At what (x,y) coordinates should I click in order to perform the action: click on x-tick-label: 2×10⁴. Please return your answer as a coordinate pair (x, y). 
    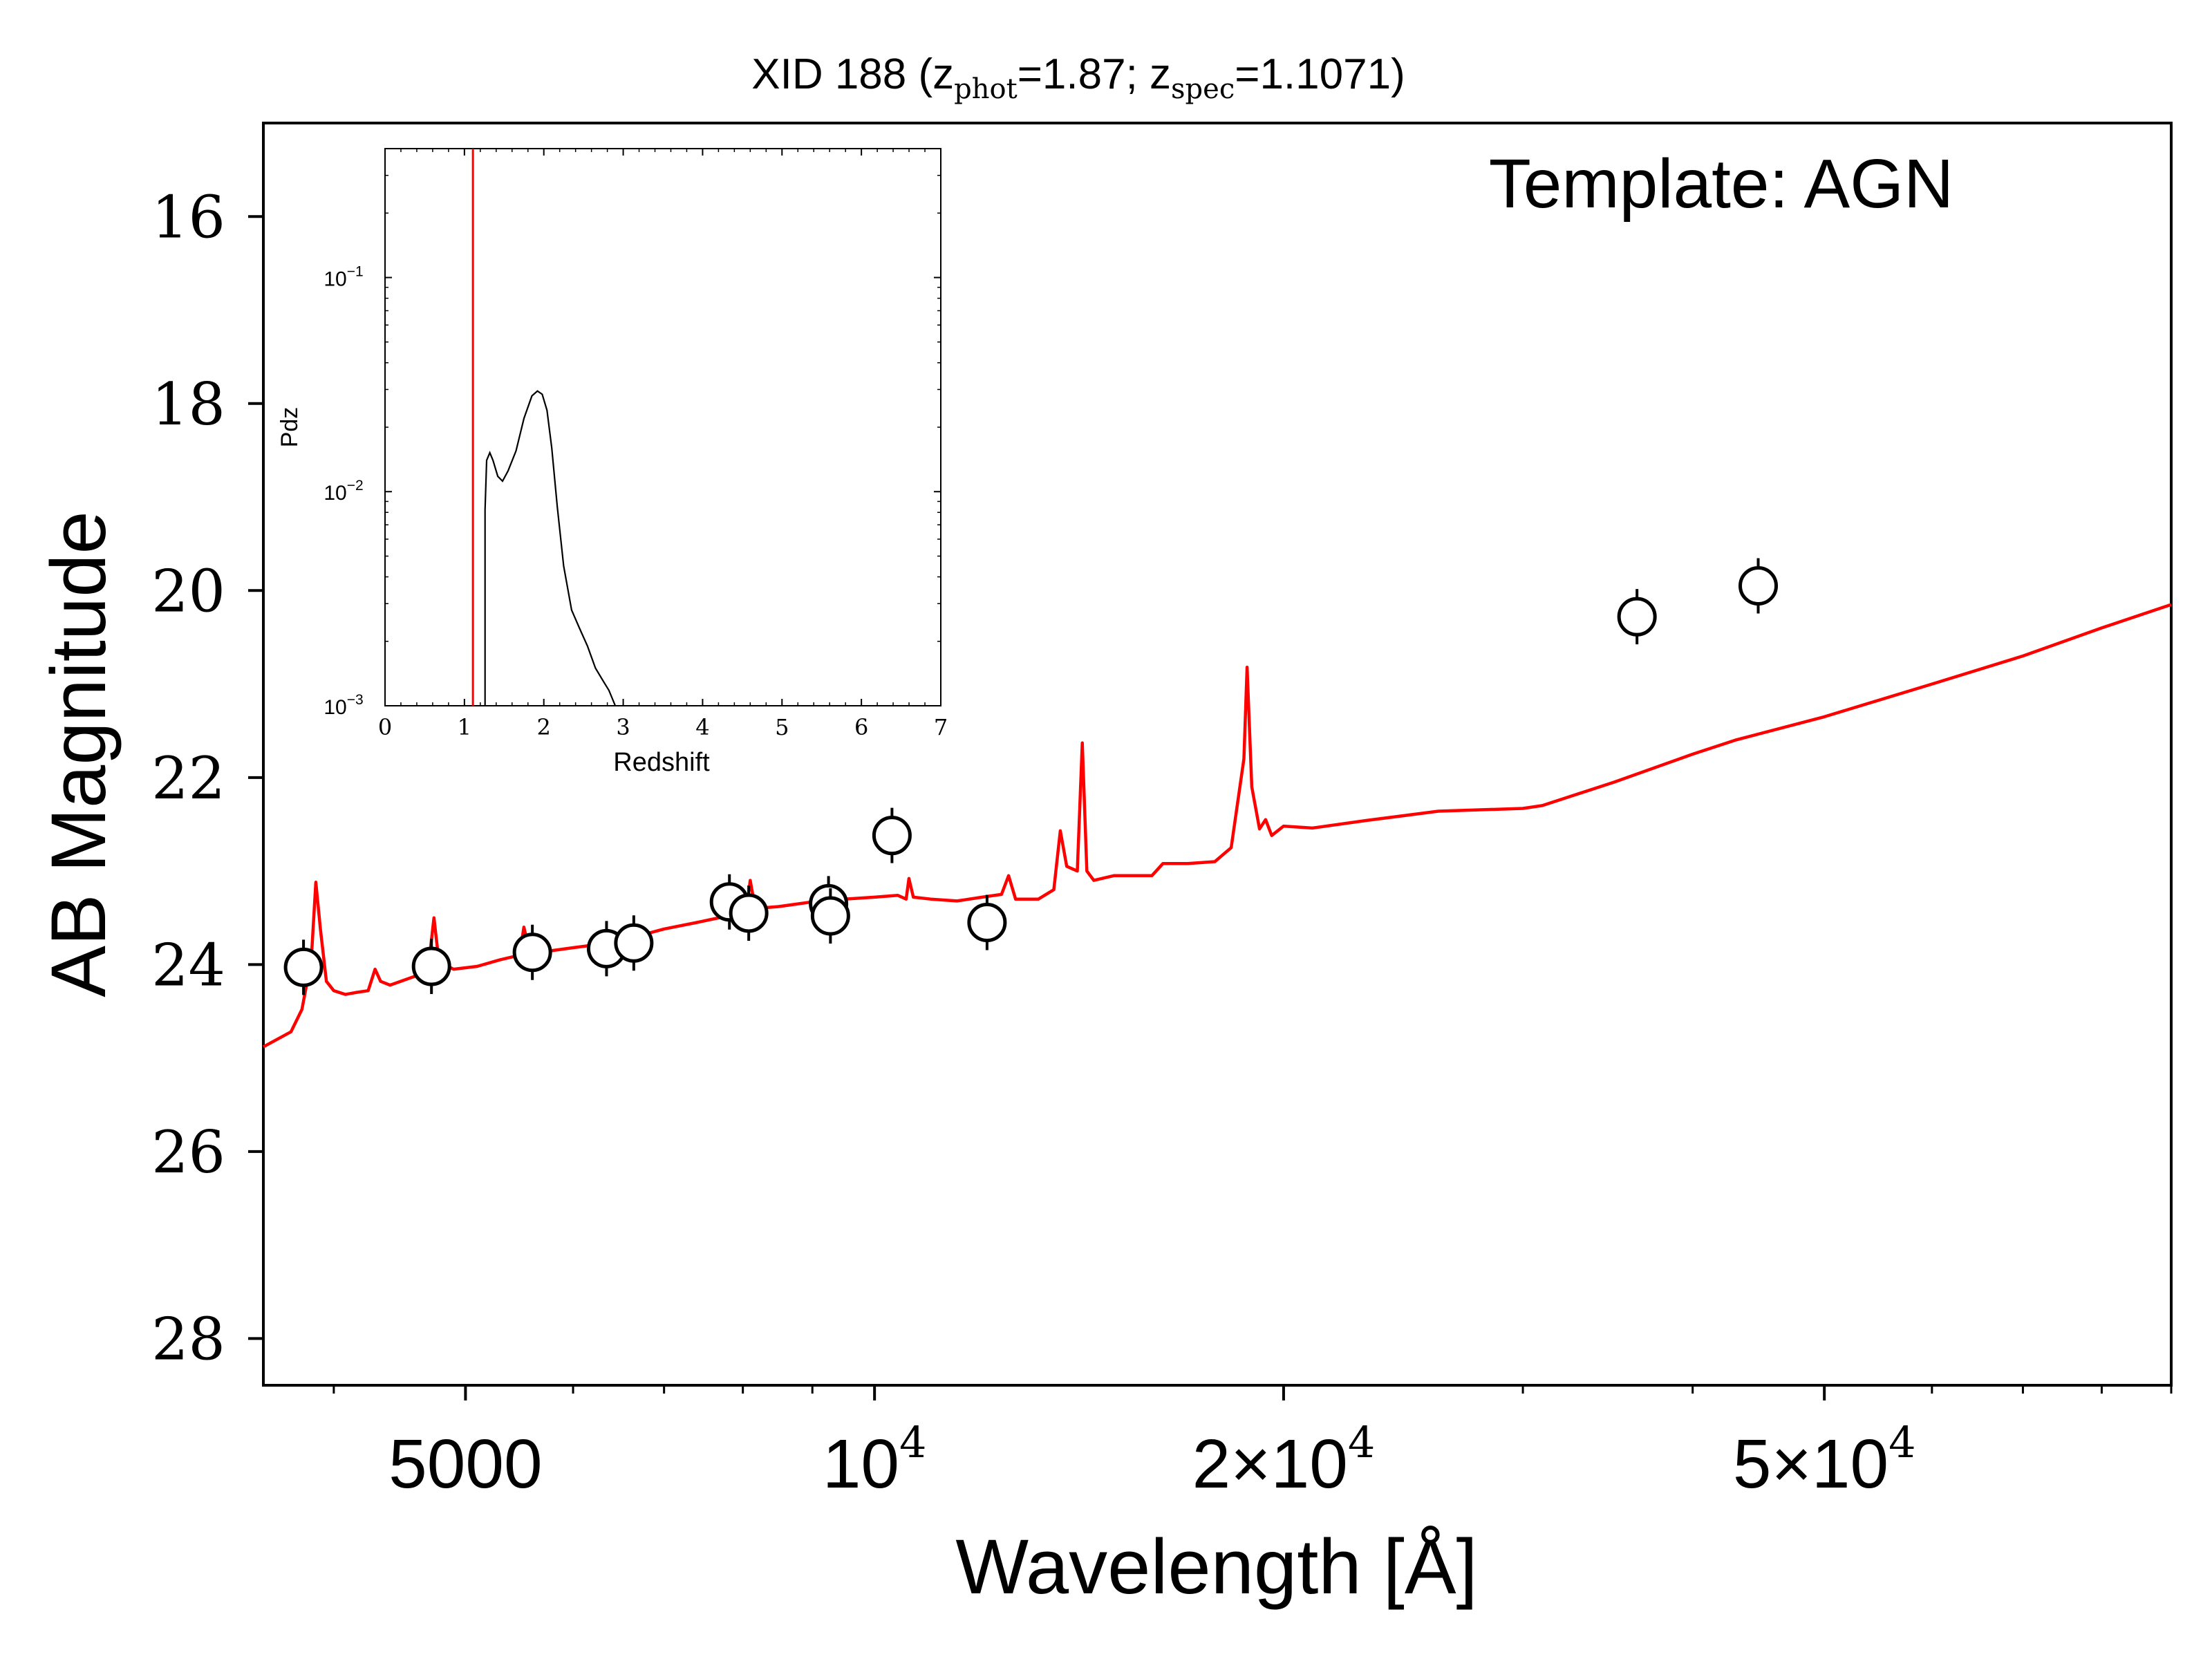
    Looking at the image, I should click on (1284, 1460).